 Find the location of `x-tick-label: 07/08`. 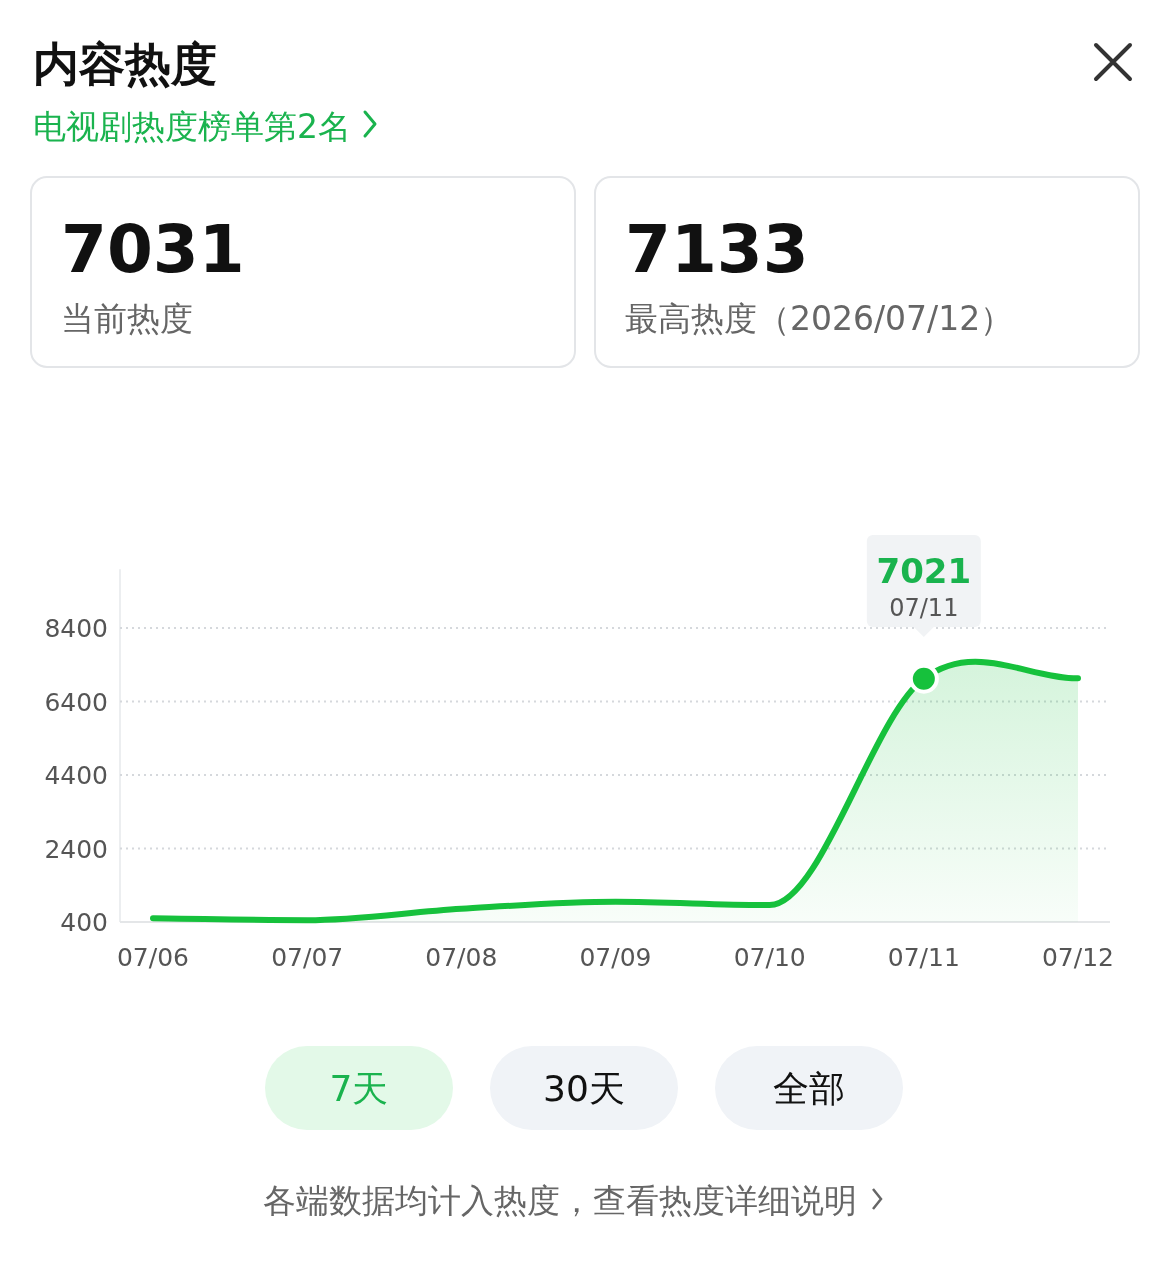

x-tick-label: 07/08 is located at coordinates (461, 957).